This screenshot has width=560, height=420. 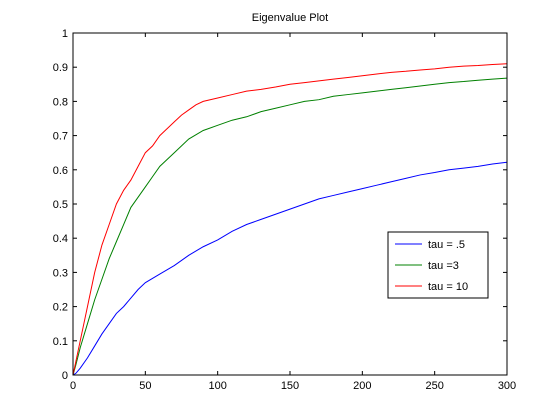 I want to click on y-tick-label: 0.4, so click(x=60, y=239).